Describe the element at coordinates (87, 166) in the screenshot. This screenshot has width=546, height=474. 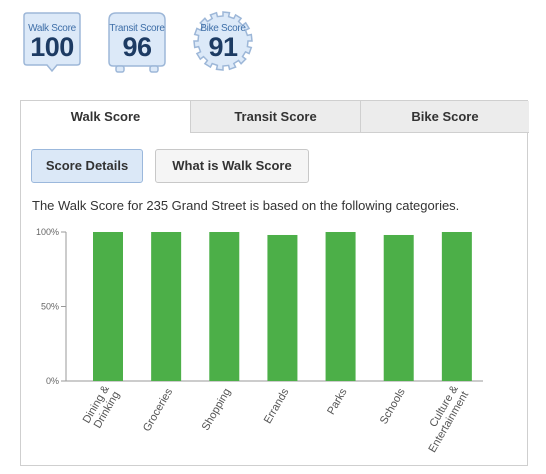
I see `score-details-button: Score Details` at that location.